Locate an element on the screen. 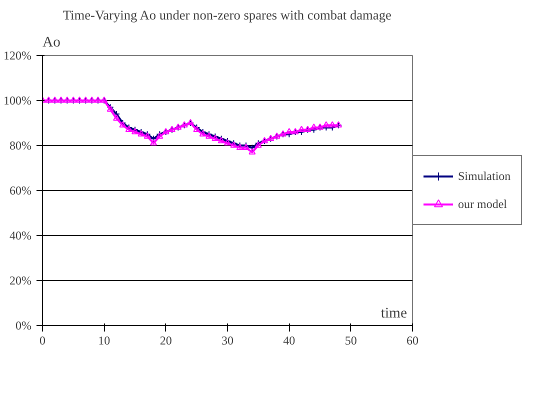  y-axis-title: Ao is located at coordinates (51, 42).